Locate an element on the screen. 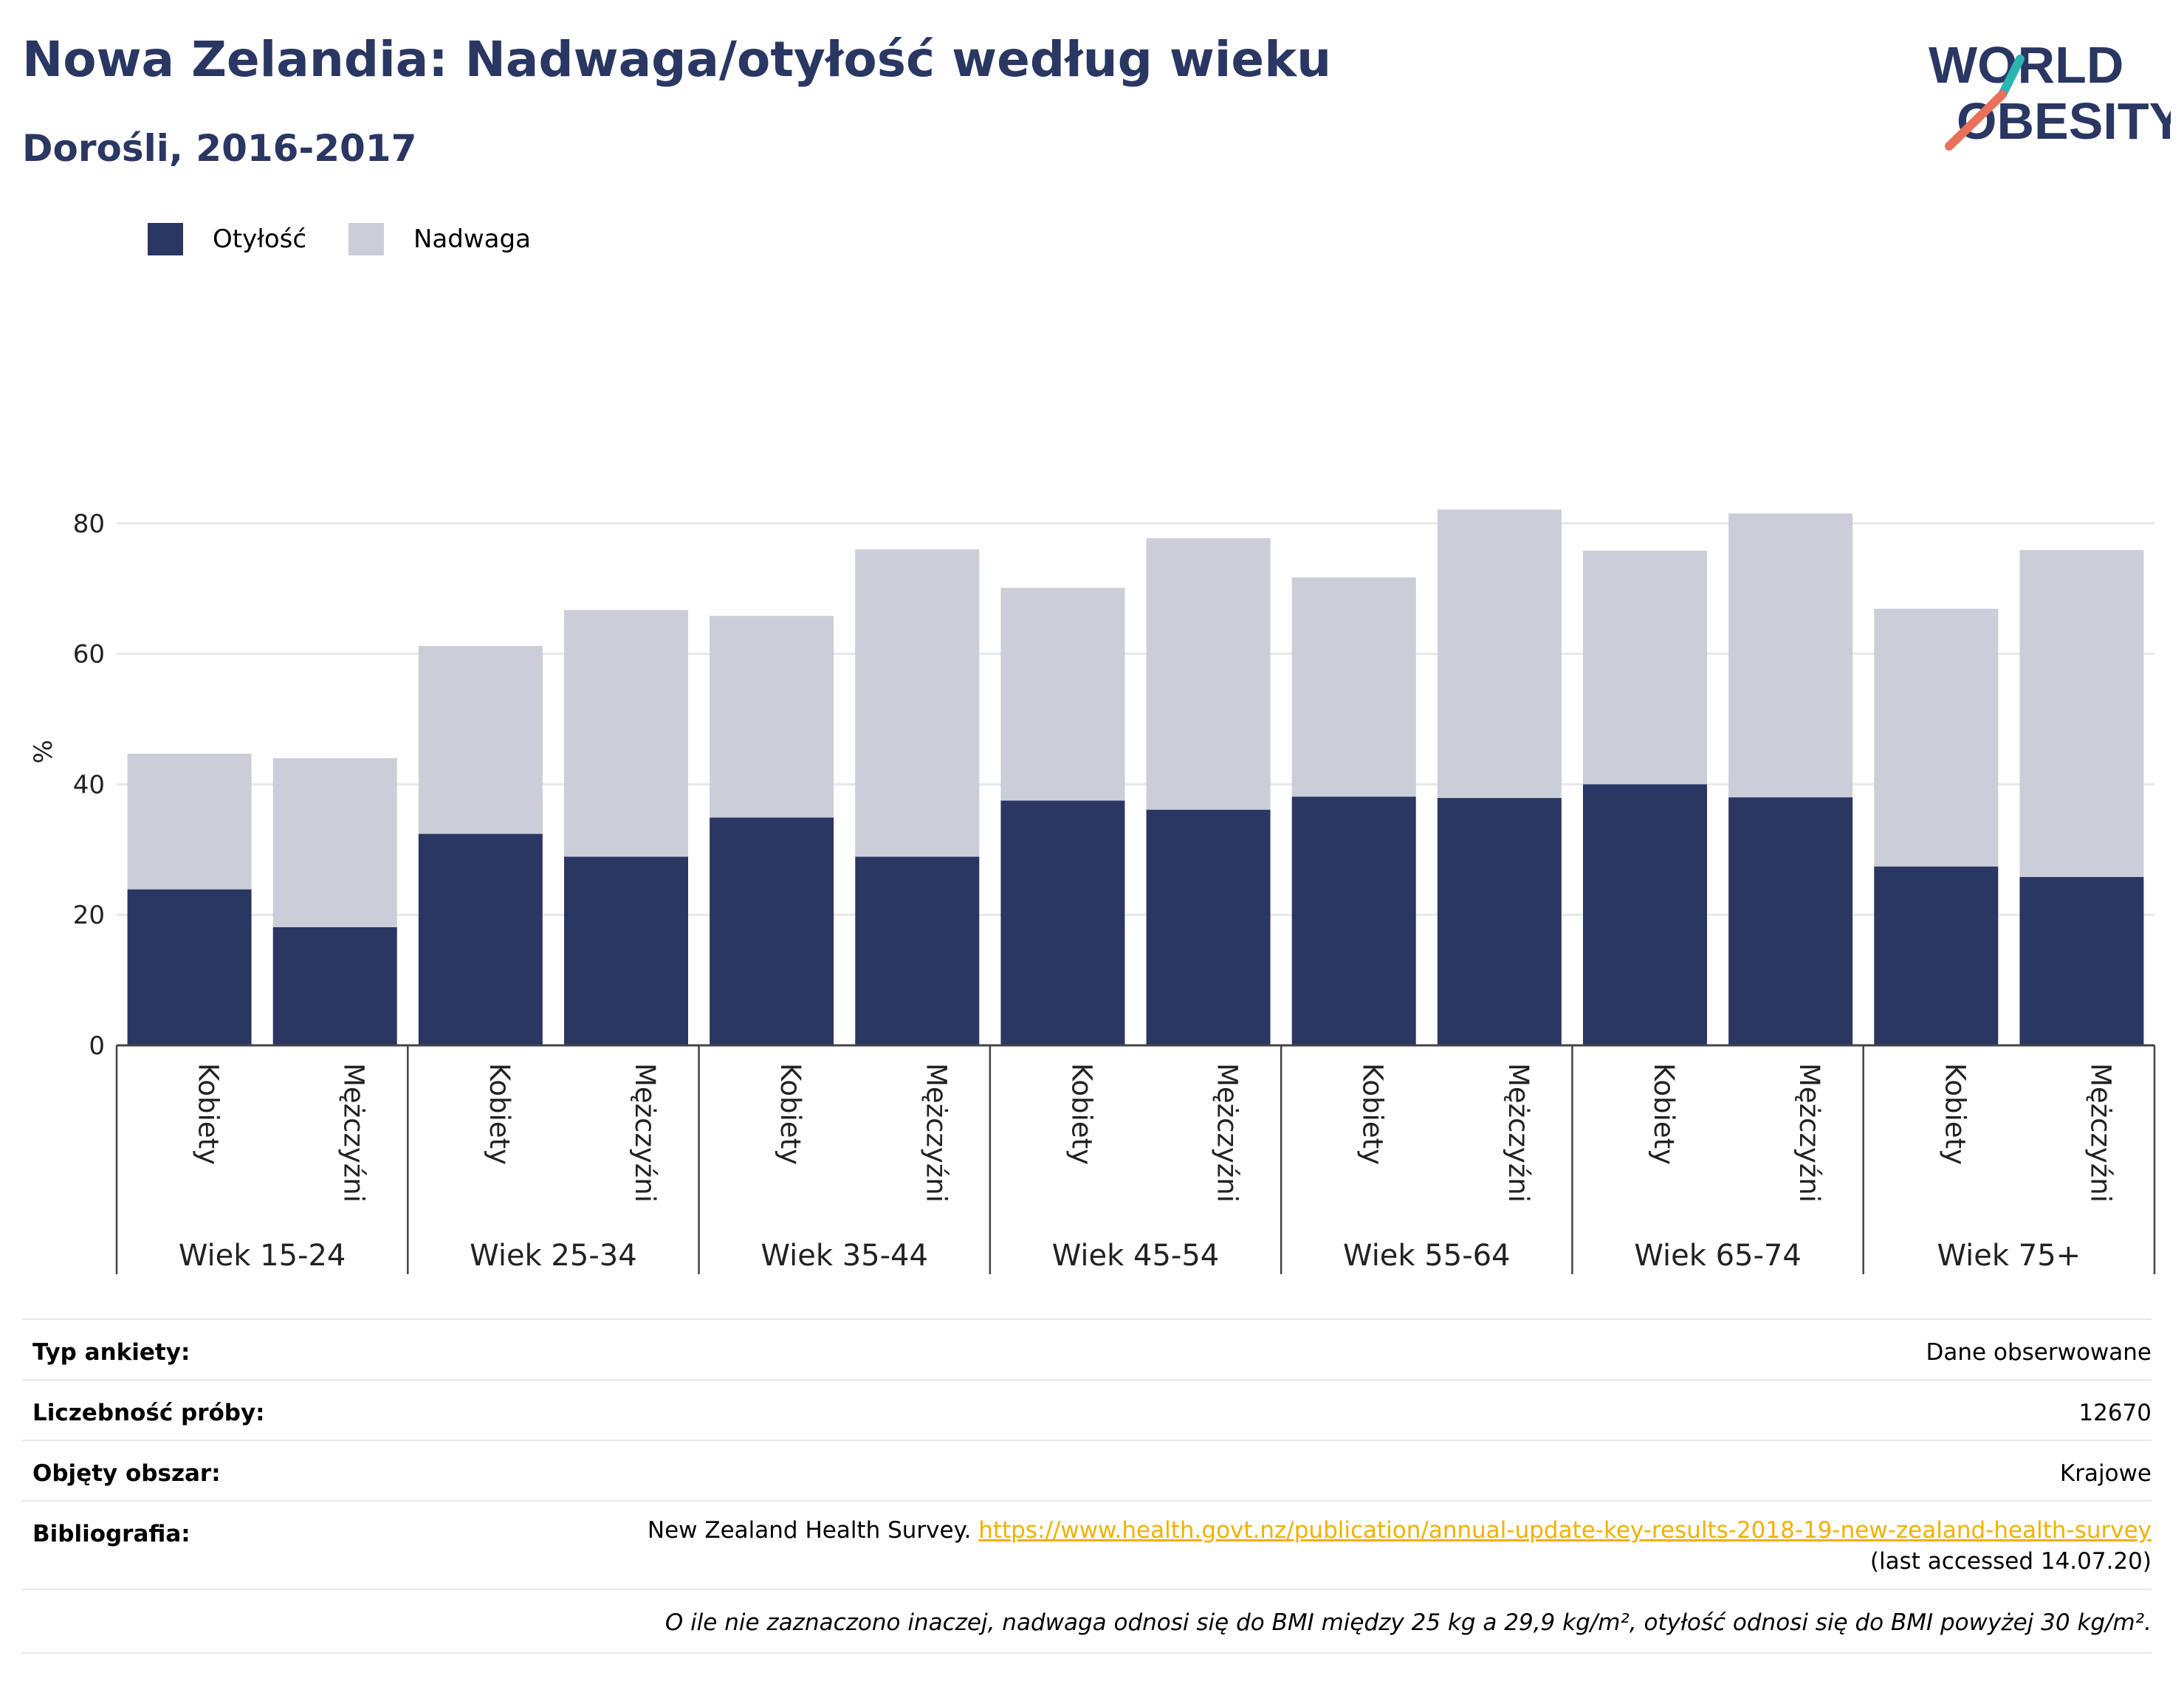  y-tick-label: 0 is located at coordinates (97, 1046).